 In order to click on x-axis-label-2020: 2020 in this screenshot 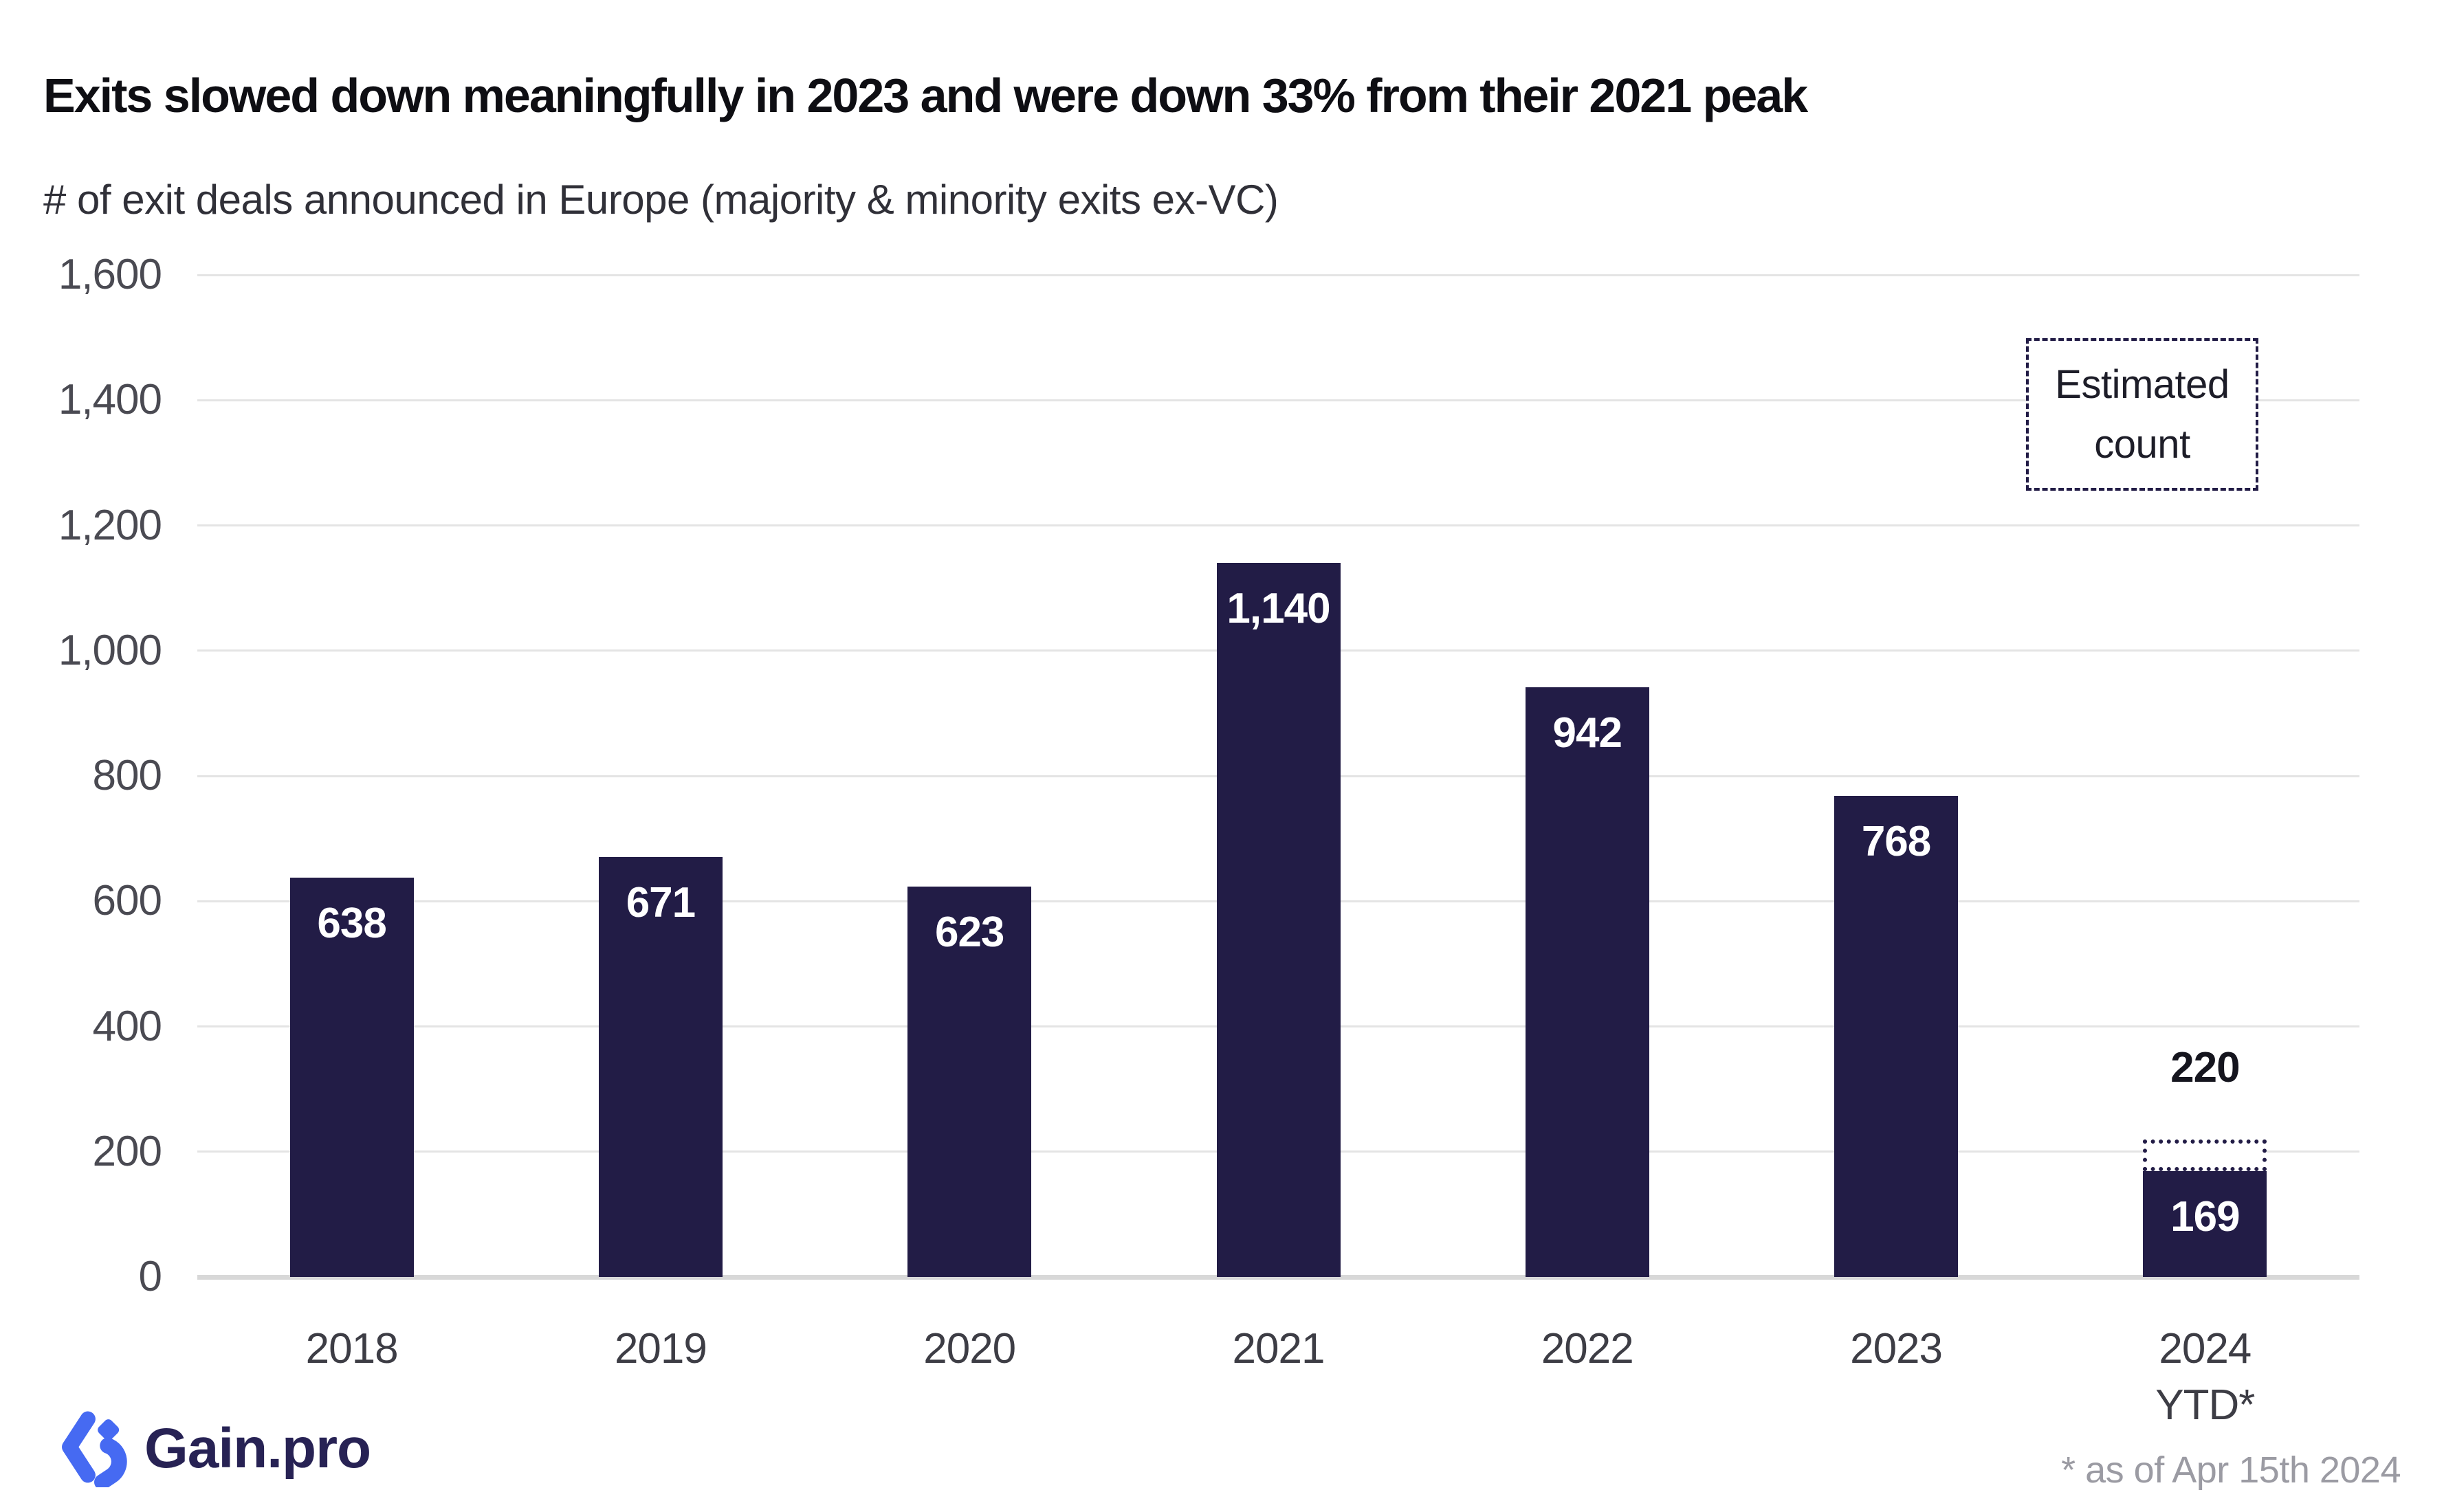, I will do `click(969, 1349)`.